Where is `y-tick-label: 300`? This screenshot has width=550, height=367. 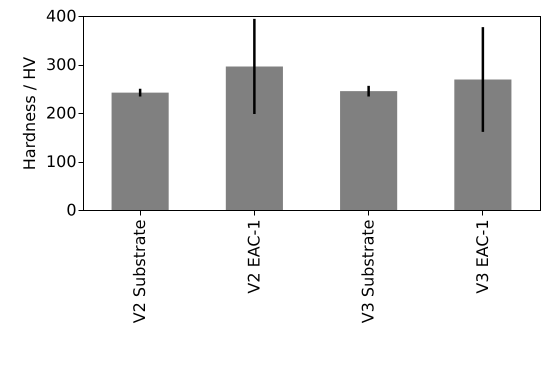 y-tick-label: 300 is located at coordinates (61, 64).